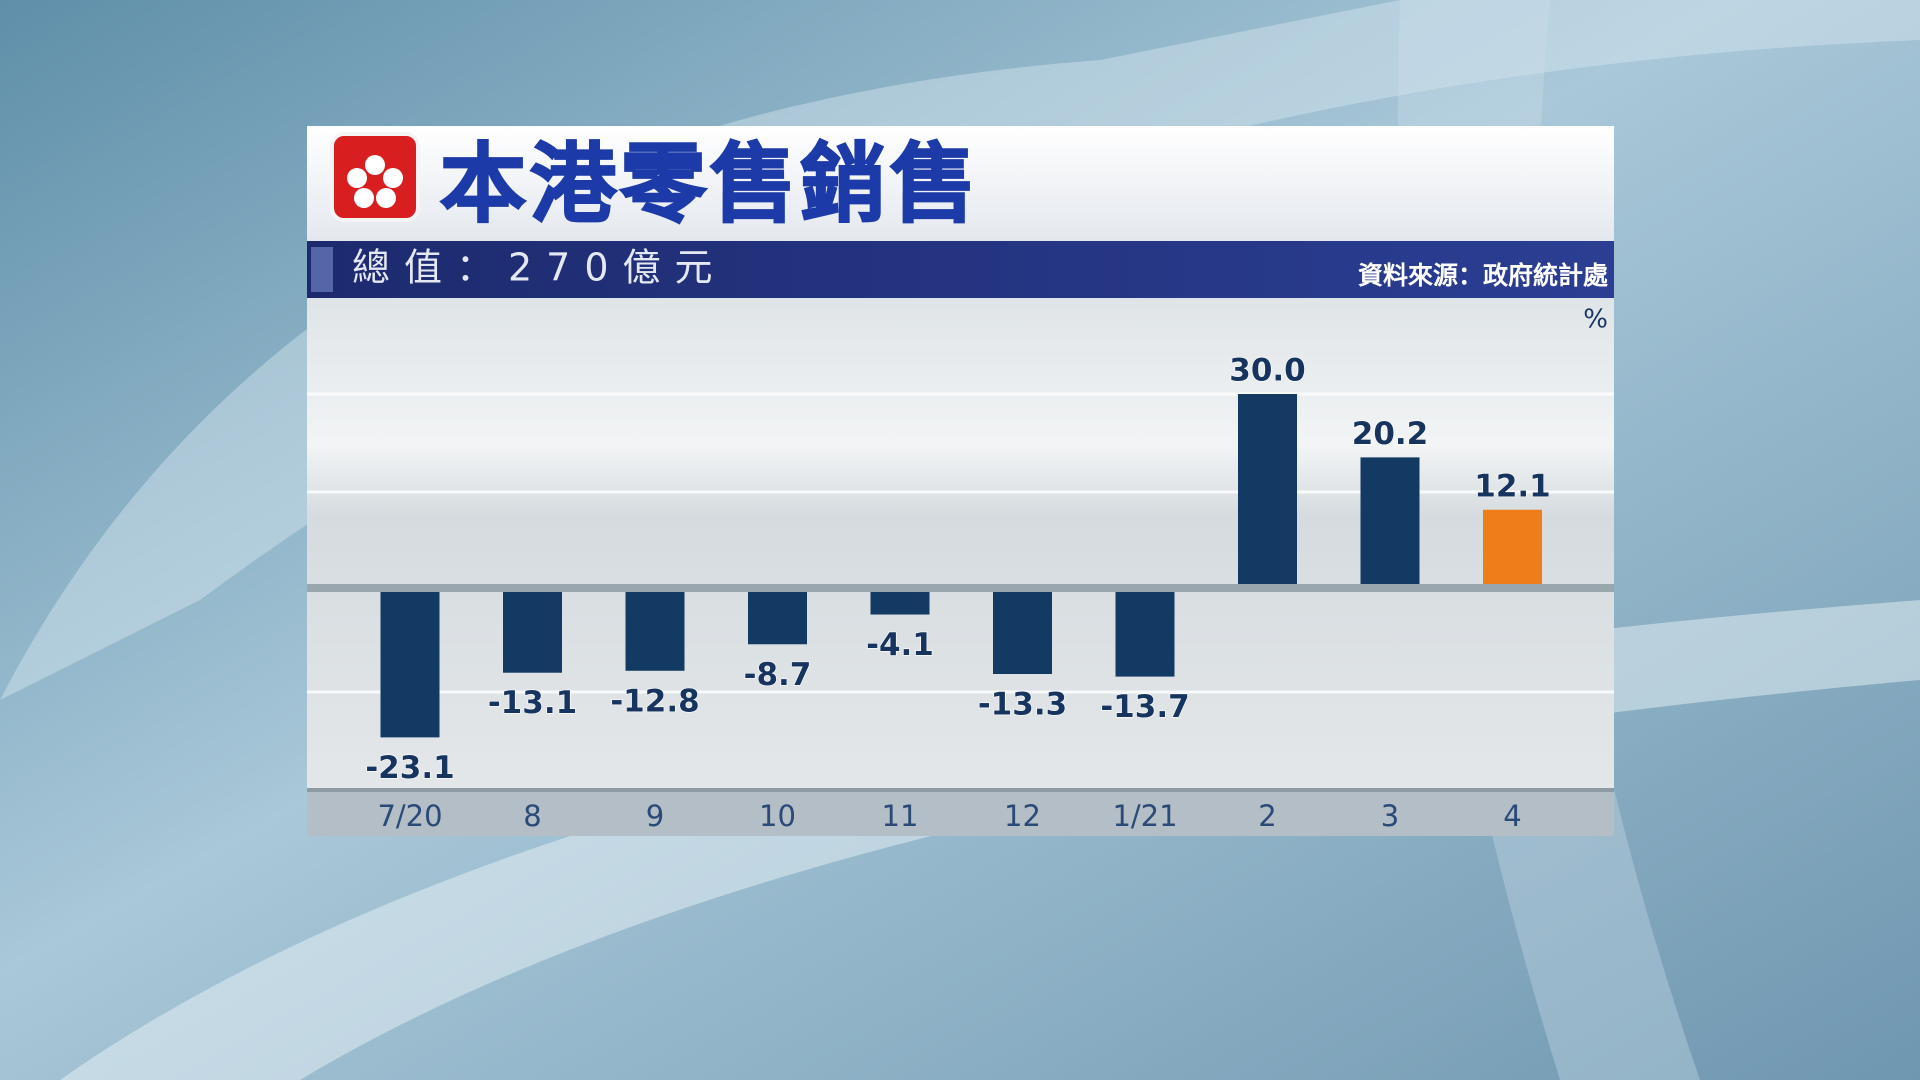  Describe the element at coordinates (1144, 816) in the screenshot. I see `x-tick-label: 1/21` at that location.